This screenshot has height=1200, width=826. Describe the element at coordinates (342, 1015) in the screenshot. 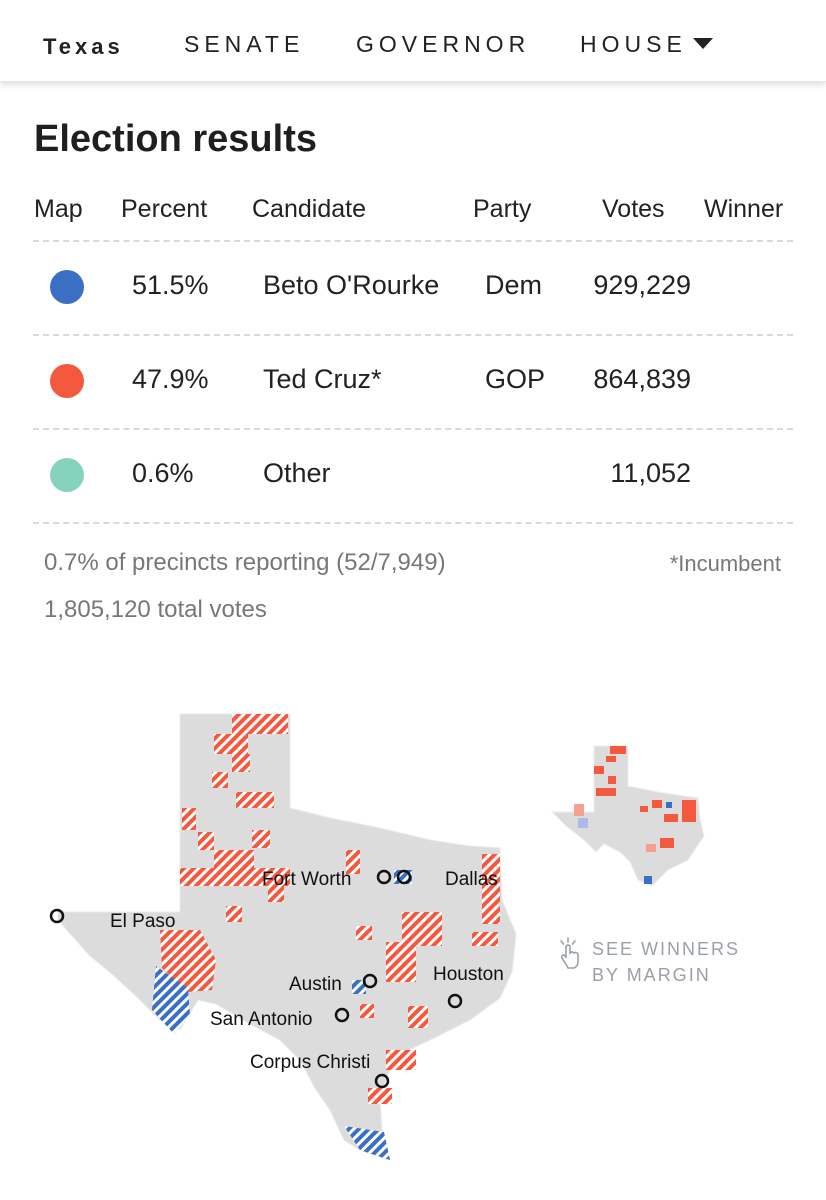

I see `san-antonio-marker` at that location.